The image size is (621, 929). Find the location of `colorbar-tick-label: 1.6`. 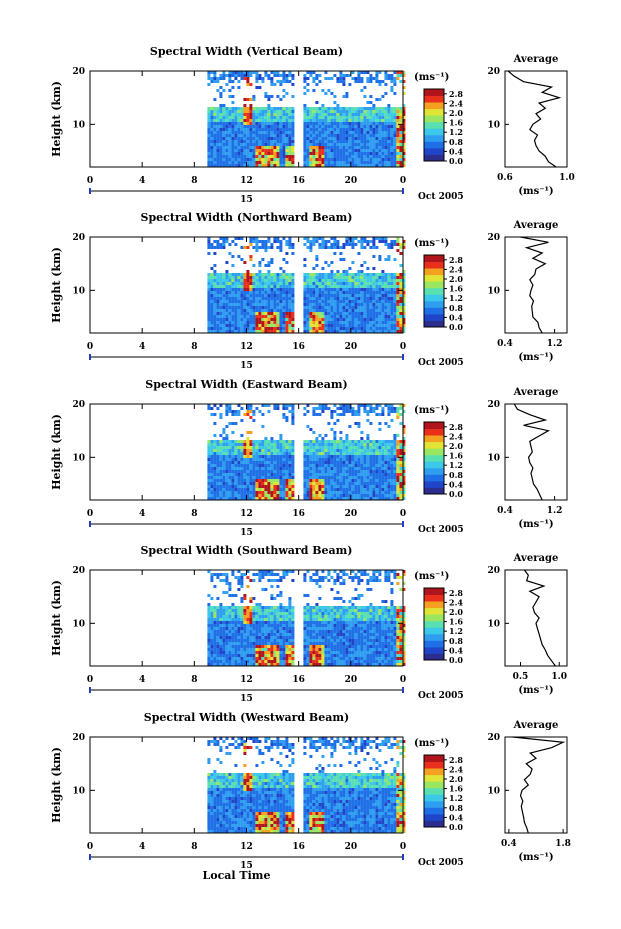

colorbar-tick-label: 1.6 is located at coordinates (456, 789).